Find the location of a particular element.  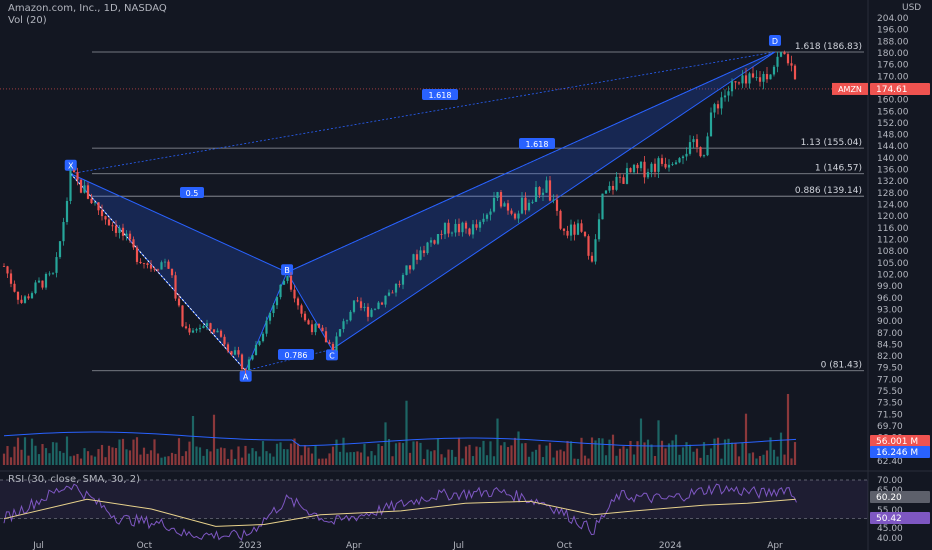

ratio-label-bcd-bg is located at coordinates (537, 143).